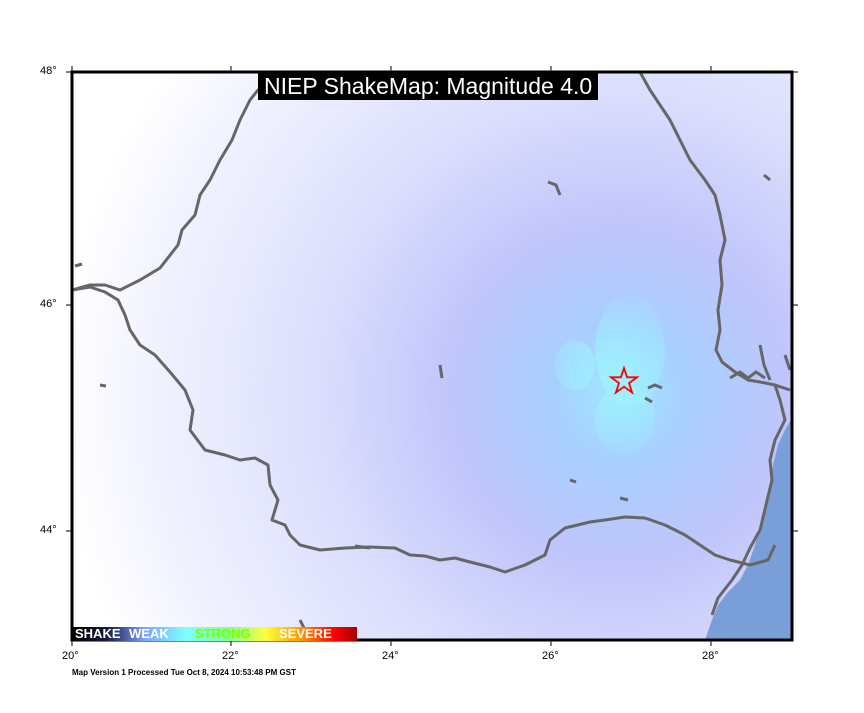 The image size is (864, 713). What do you see at coordinates (98, 634) in the screenshot?
I see `legend-label-shake: SHAKE` at bounding box center [98, 634].